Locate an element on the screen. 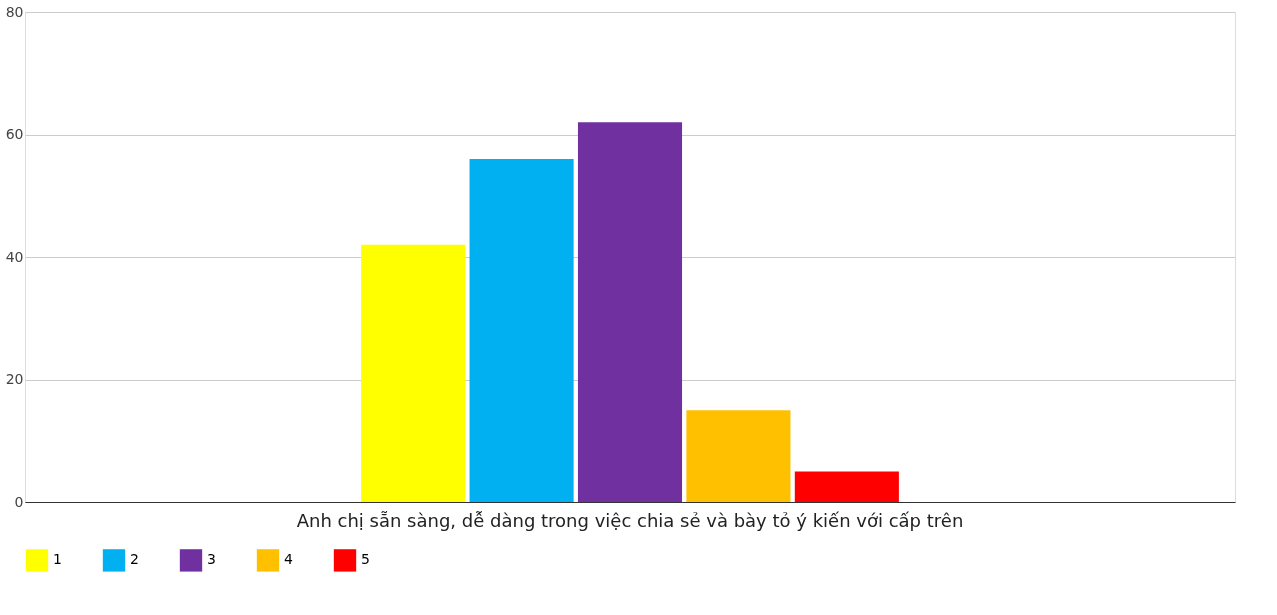 The height and width of the screenshot is (615, 1277). legend-label: 5 is located at coordinates (365, 559).